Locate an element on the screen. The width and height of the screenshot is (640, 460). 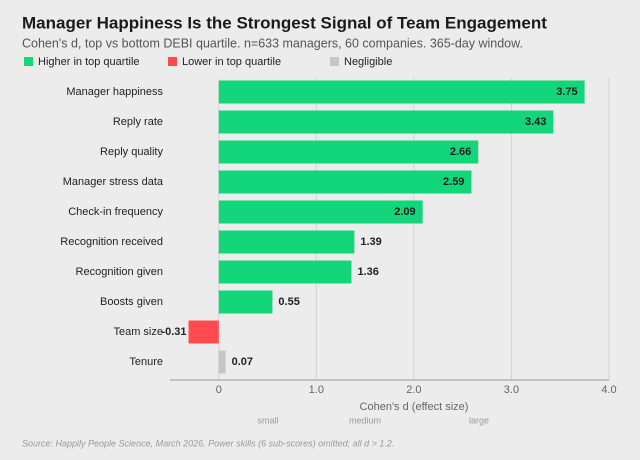
y-tick-label: Reply rate is located at coordinates (138, 122).